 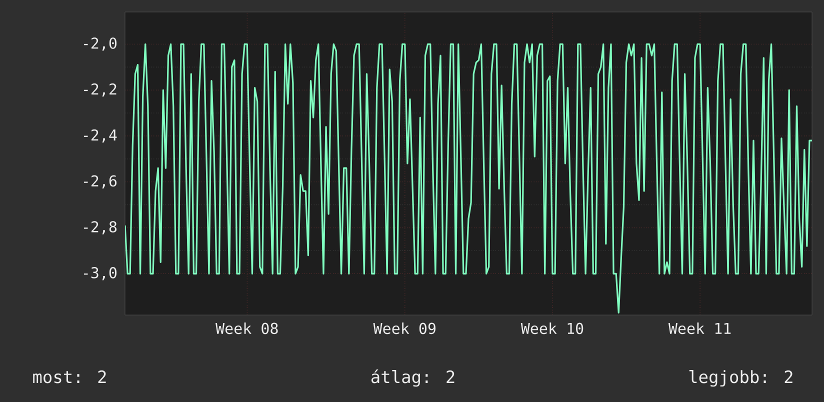 I want to click on x-tick-label: Week 11, so click(x=699, y=328).